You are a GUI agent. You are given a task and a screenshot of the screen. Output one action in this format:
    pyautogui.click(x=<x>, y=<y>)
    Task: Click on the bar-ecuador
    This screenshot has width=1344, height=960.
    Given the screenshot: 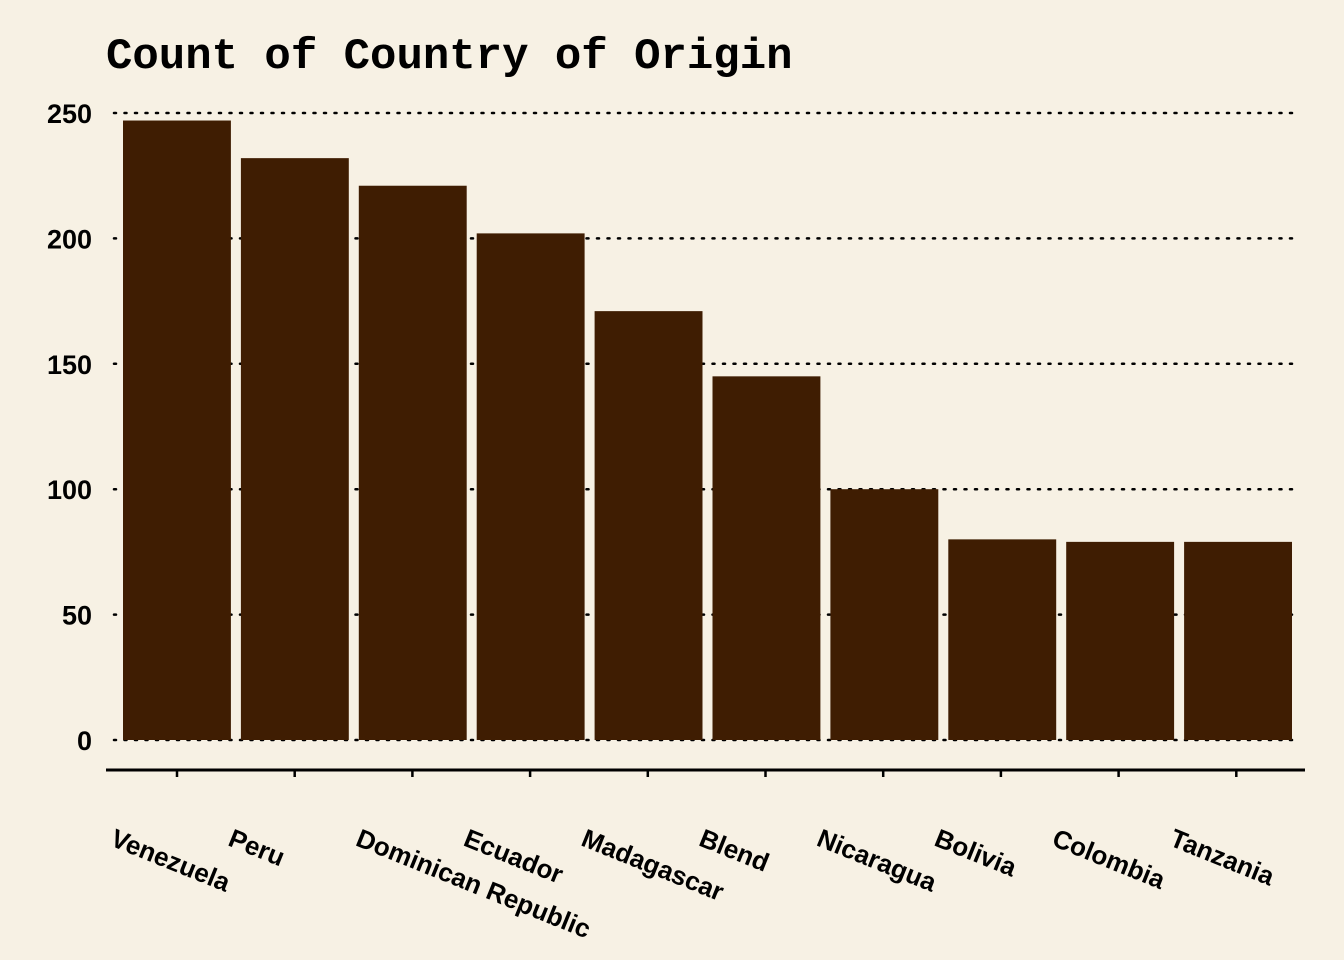 What is the action you would take?
    pyautogui.click(x=530, y=486)
    